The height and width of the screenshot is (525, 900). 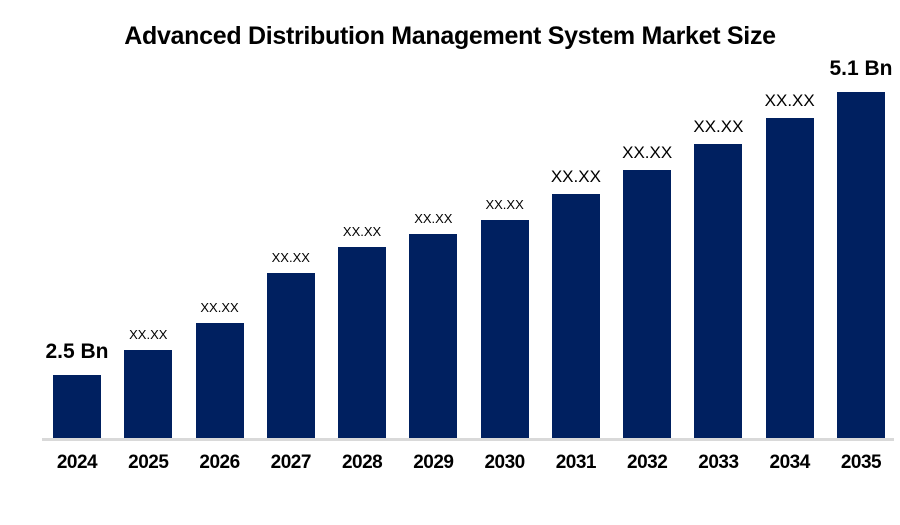 I want to click on bar-value-label-2030: XX.XX, so click(x=504, y=204).